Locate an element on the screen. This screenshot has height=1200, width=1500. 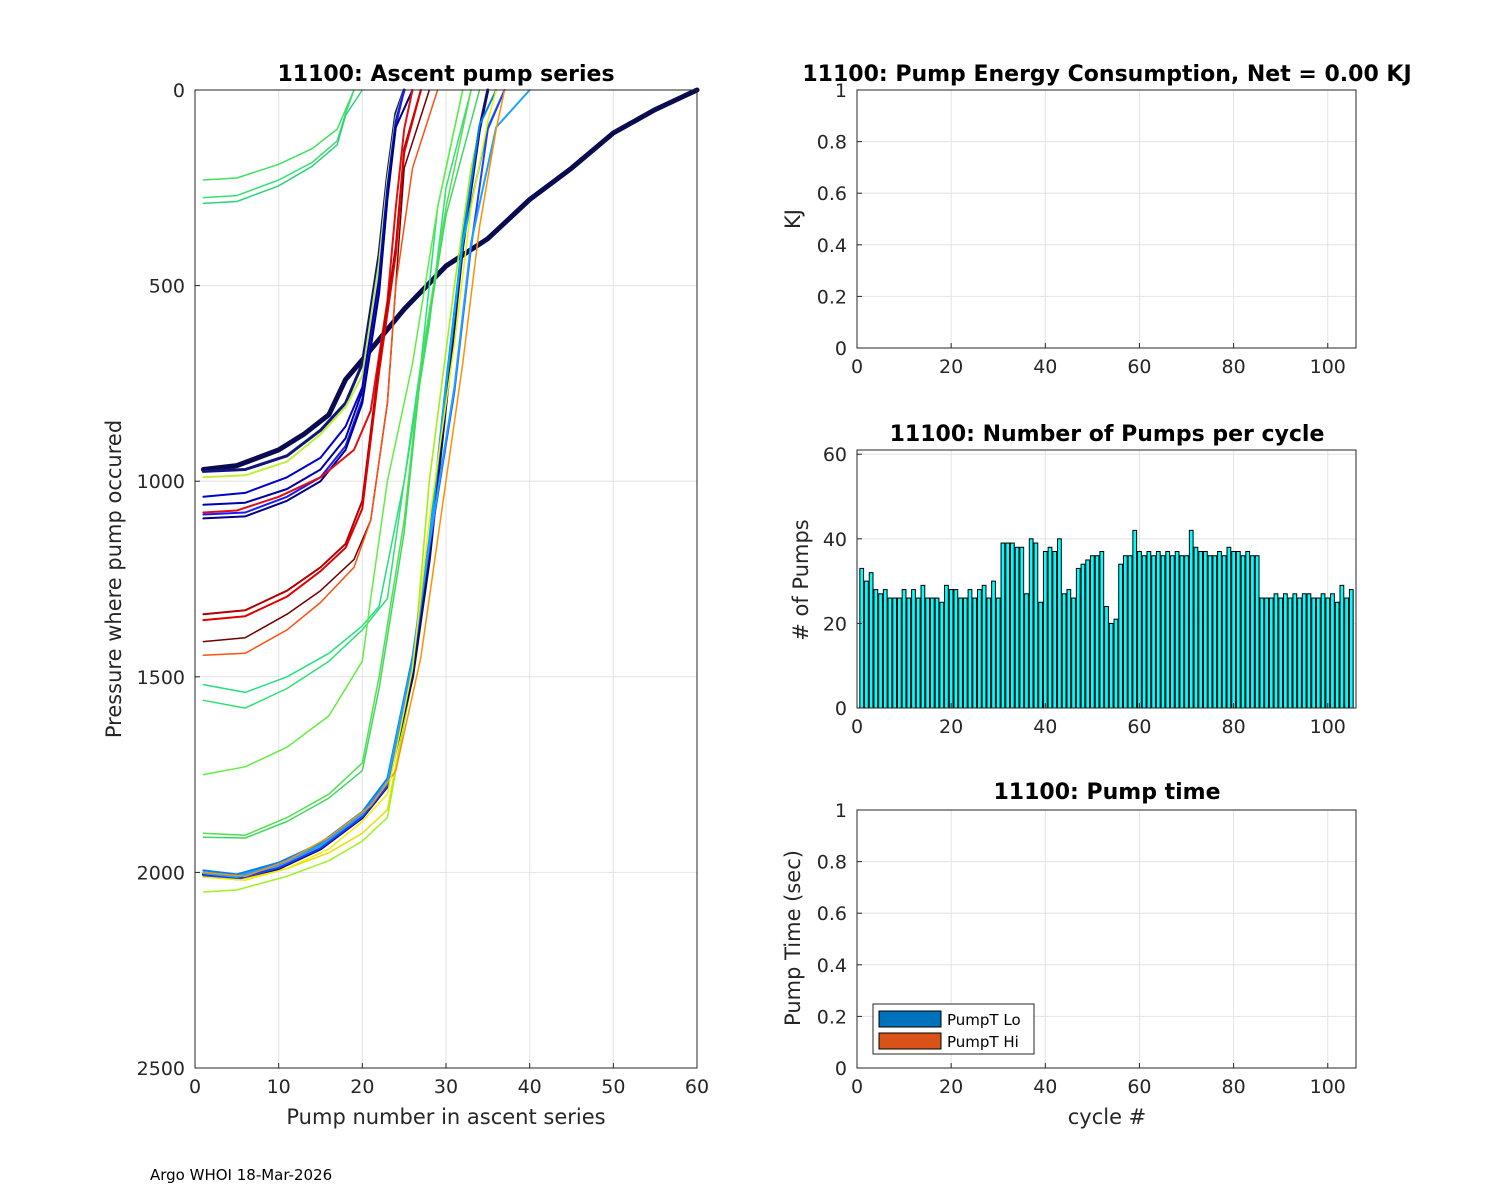
y-tick-label: 60 is located at coordinates (835, 455).